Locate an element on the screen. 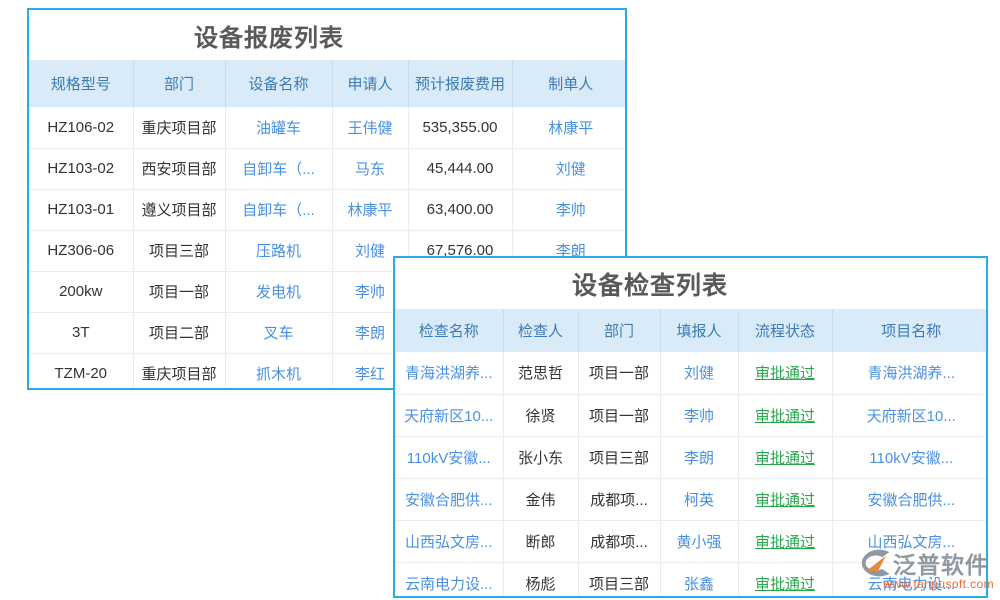 The width and height of the screenshot is (1000, 600). col-header-project: 项目名称 is located at coordinates (909, 330).